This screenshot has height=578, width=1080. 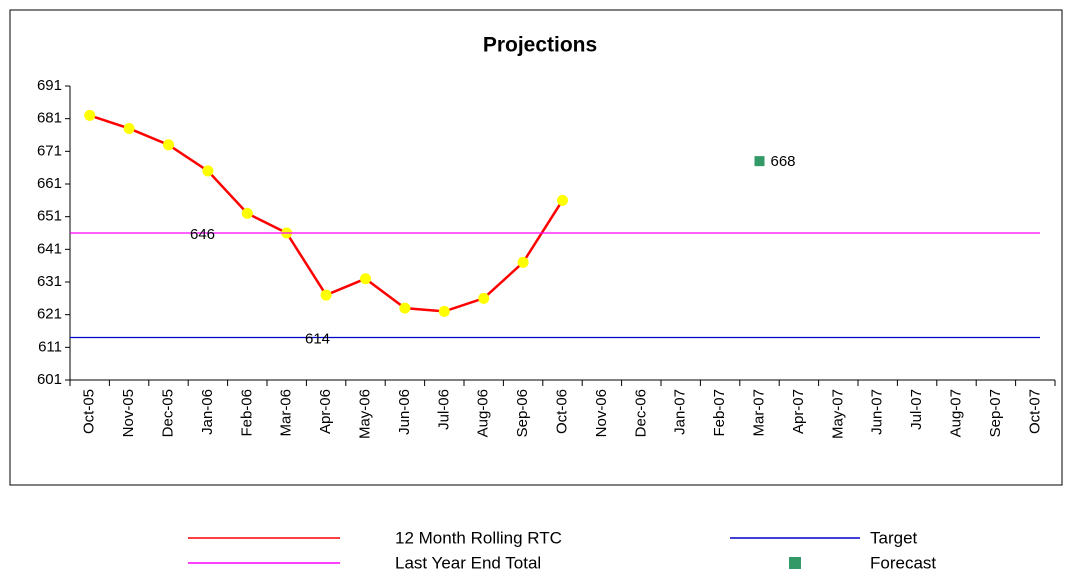 I want to click on chart-title: Projections, so click(x=540, y=45).